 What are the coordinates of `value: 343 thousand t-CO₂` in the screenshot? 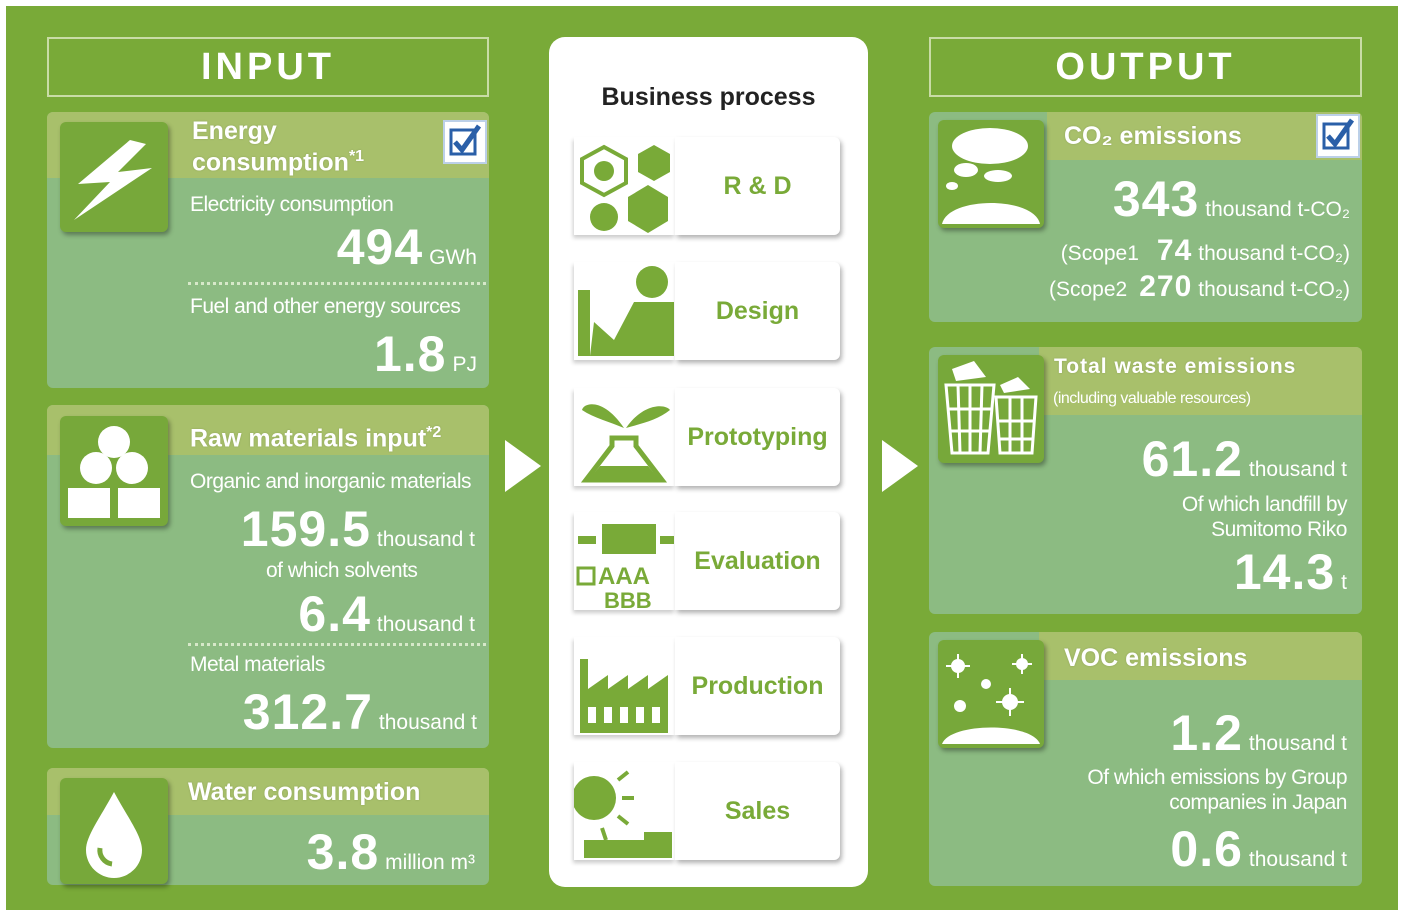 It's located at (1231, 199).